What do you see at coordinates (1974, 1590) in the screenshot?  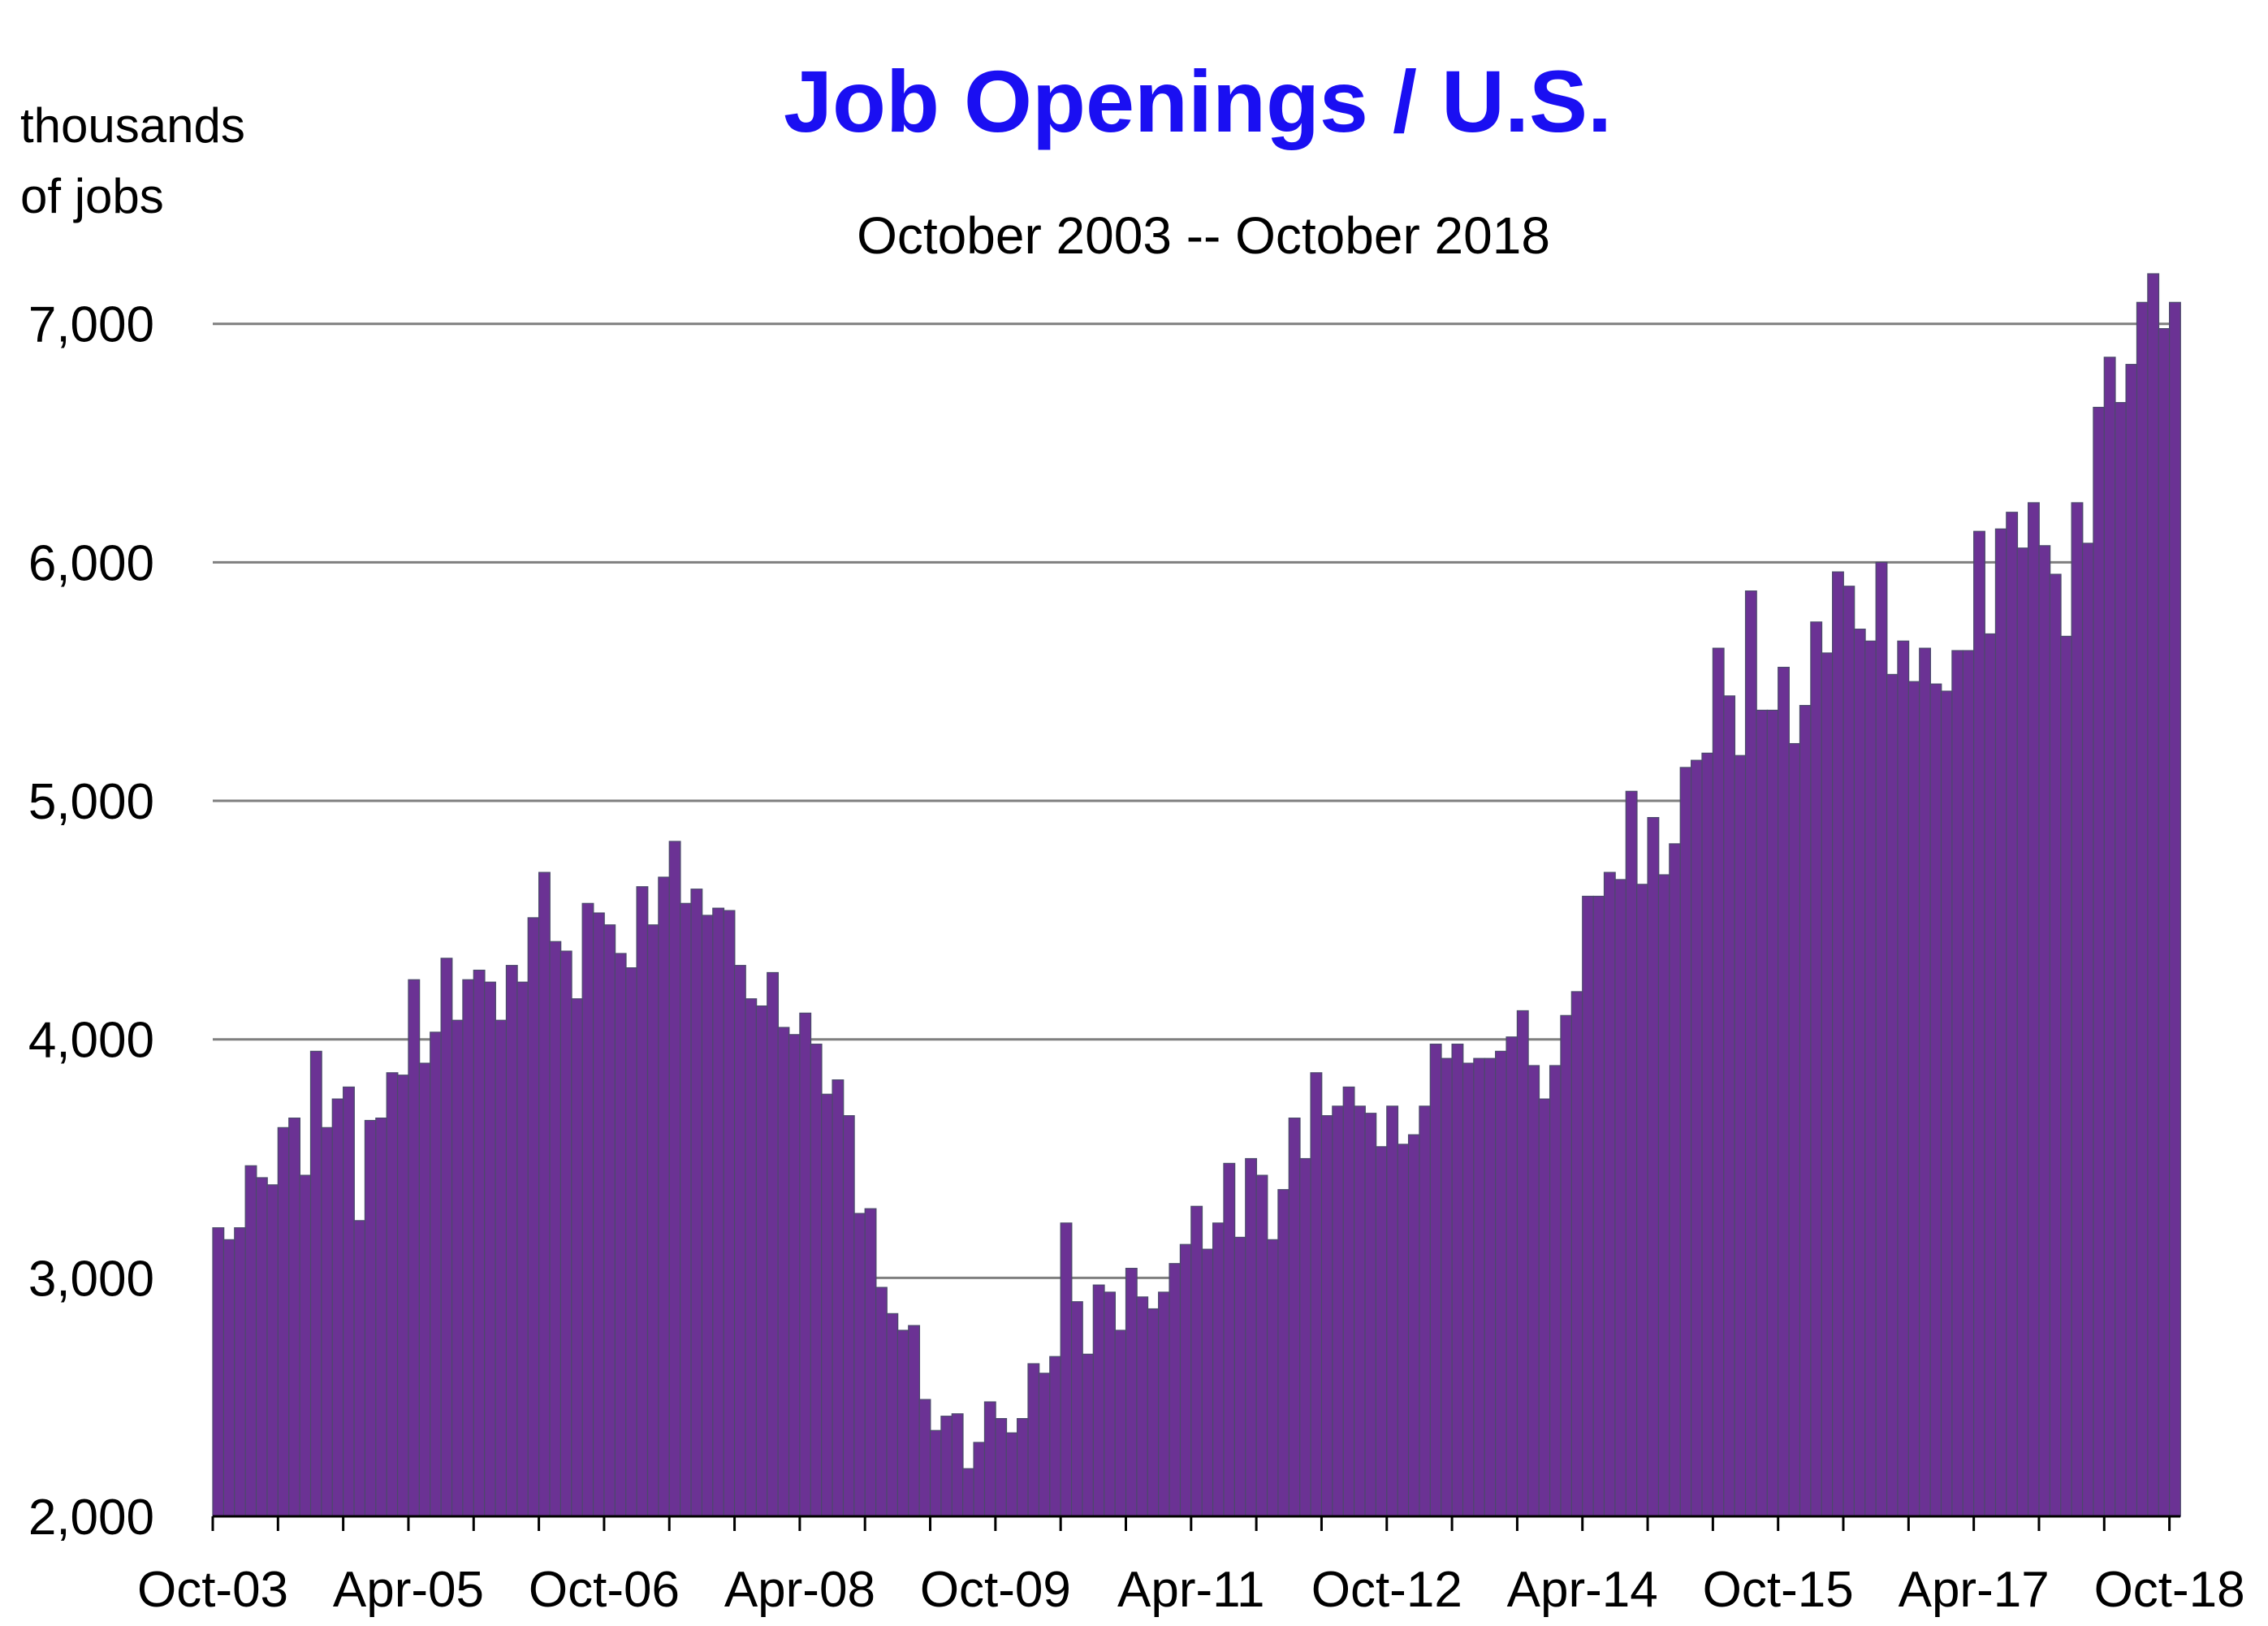 I see `x-tick-label: Apr-17` at bounding box center [1974, 1590].